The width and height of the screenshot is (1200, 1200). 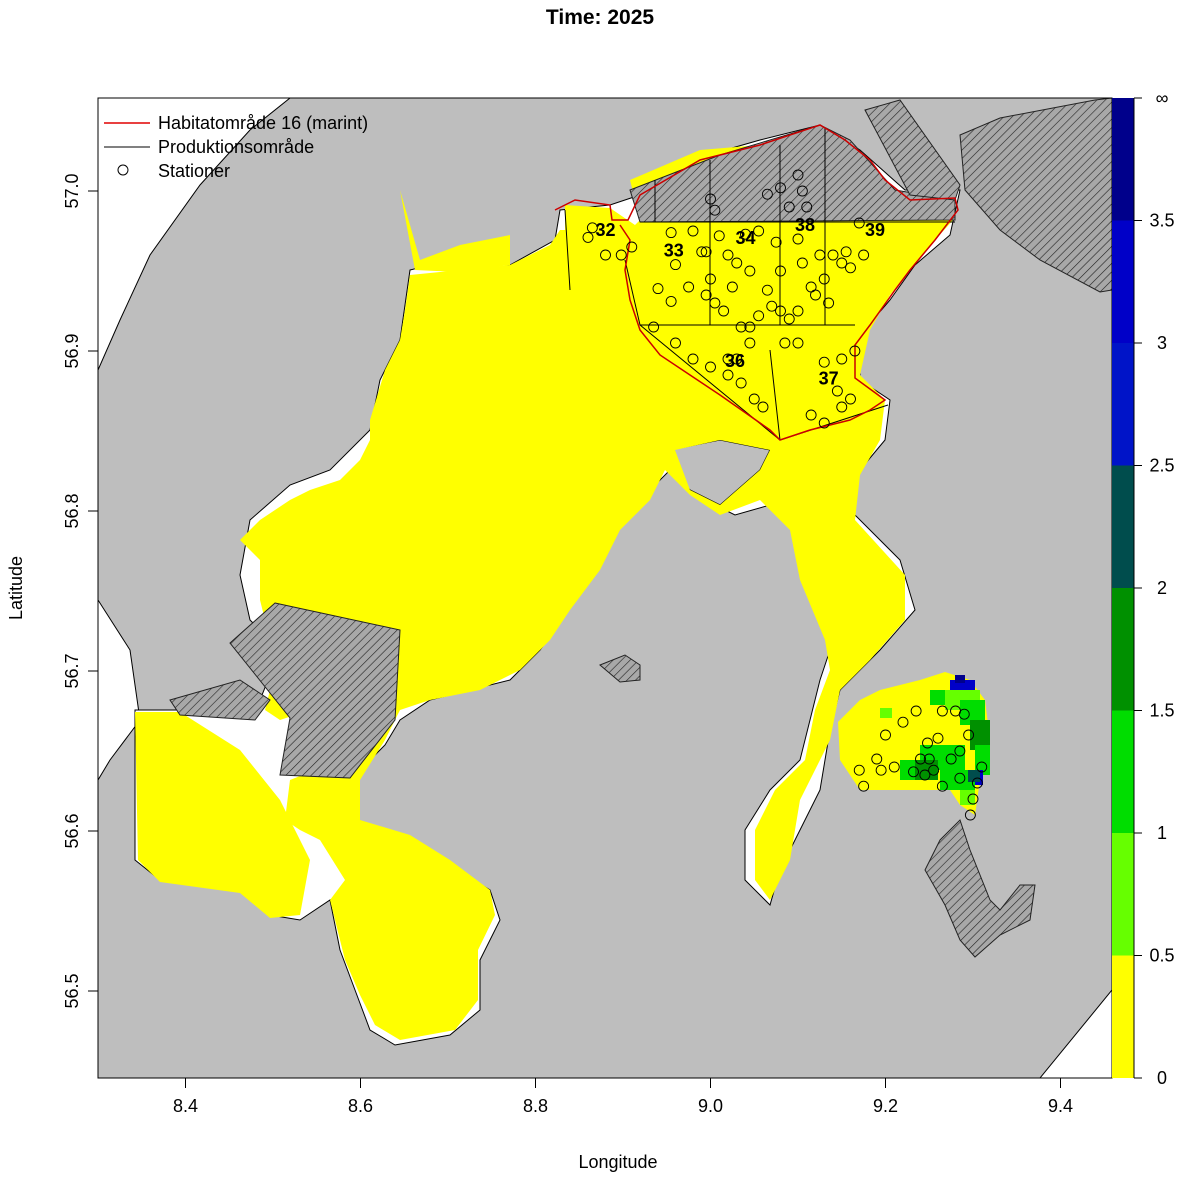 I want to click on colorbar-tick-label: 3.5, so click(x=1161, y=221).